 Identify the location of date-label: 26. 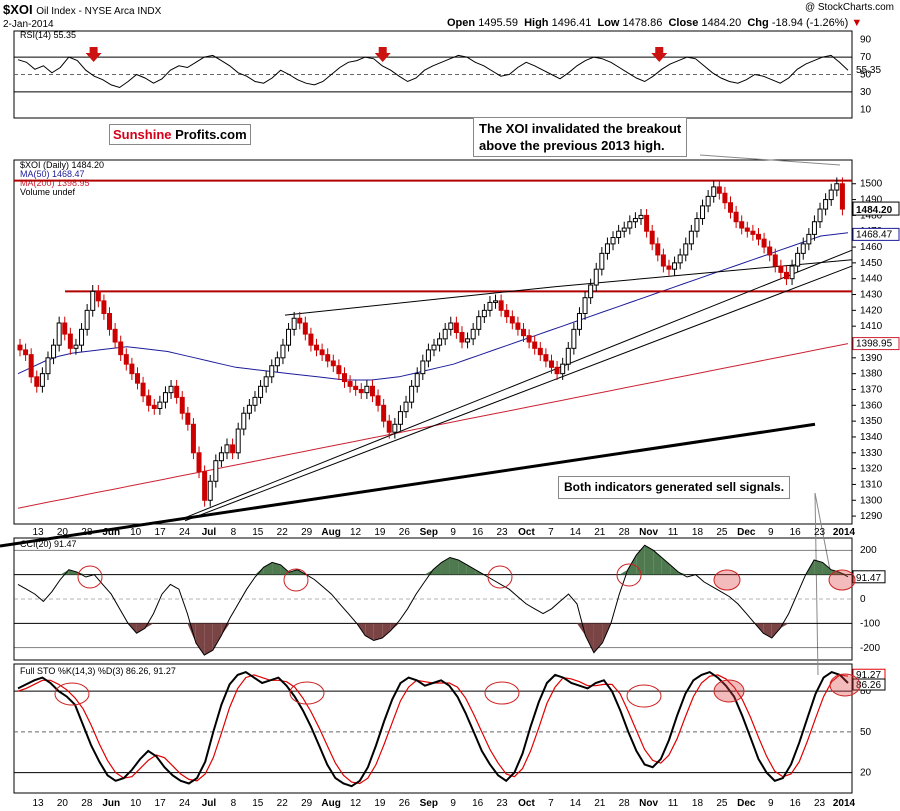
(405, 803).